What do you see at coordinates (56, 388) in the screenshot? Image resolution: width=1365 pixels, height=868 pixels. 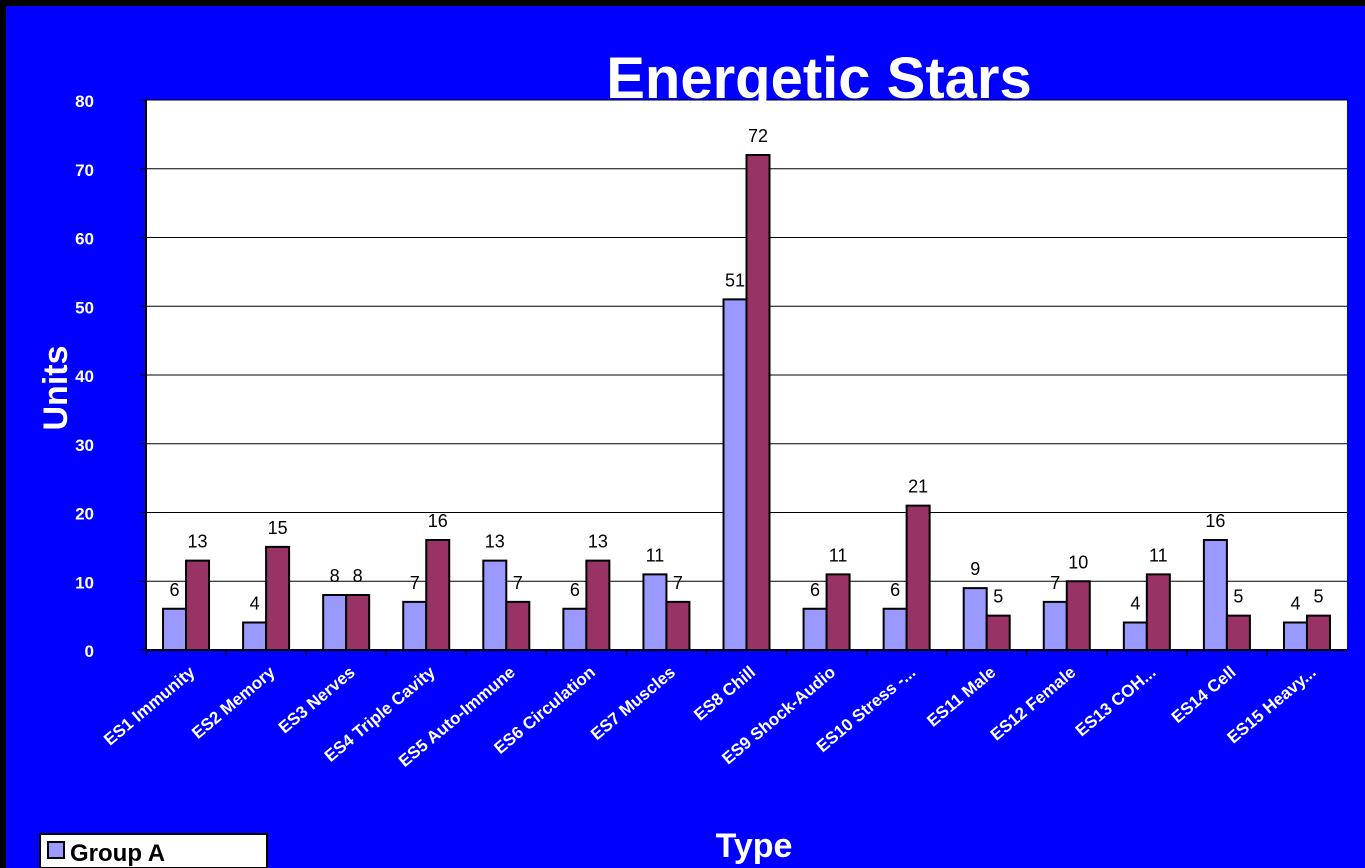 I see `y-axis-title: Units` at bounding box center [56, 388].